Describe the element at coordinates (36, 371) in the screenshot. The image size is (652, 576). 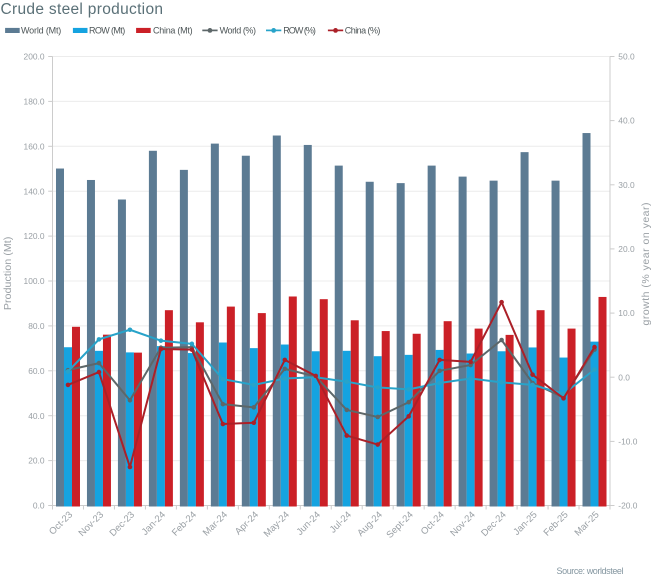
I see `svg-text: 60.0` at that location.